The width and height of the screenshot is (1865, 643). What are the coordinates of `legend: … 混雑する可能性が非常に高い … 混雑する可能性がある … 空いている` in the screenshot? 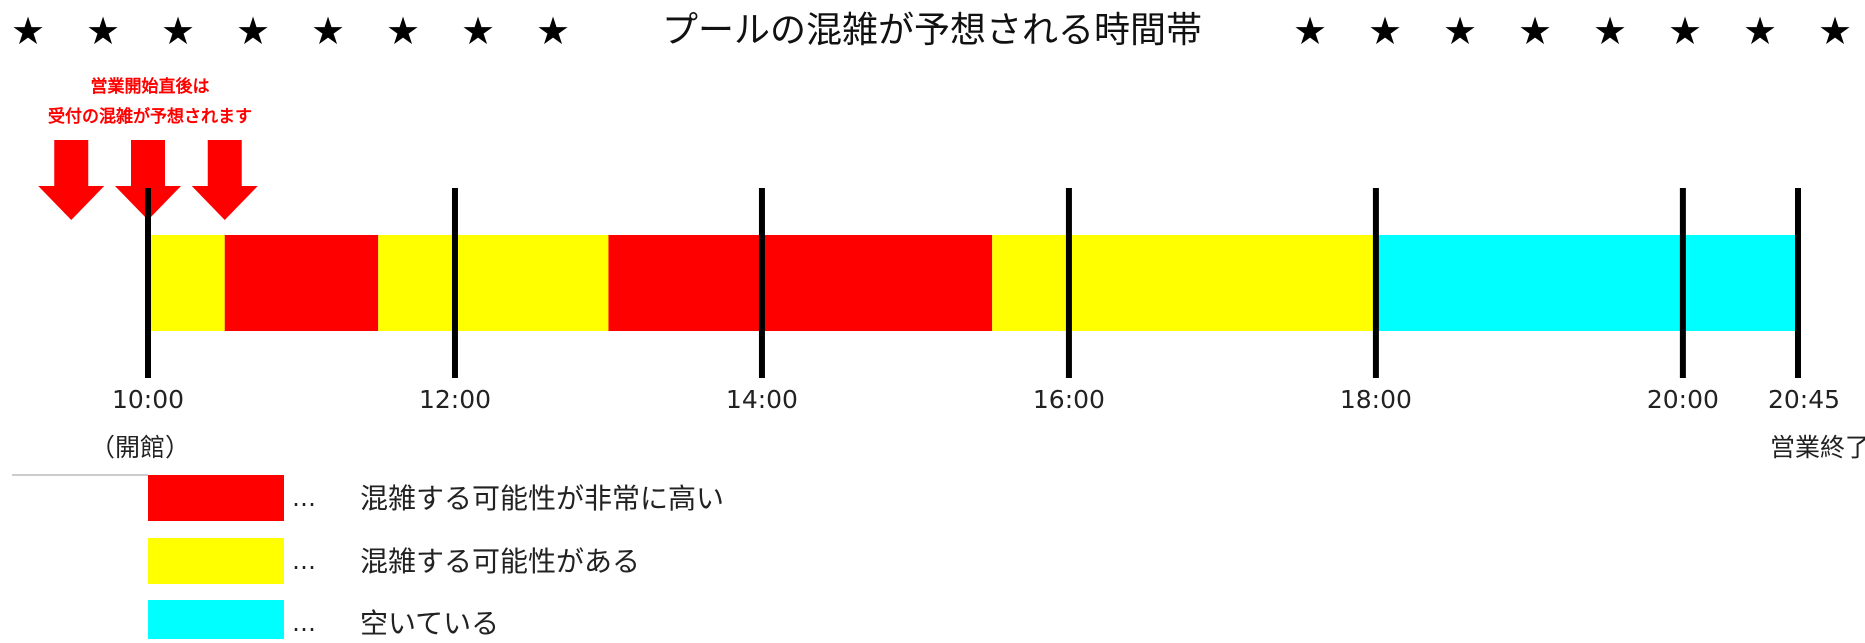 It's located at (368, 558).